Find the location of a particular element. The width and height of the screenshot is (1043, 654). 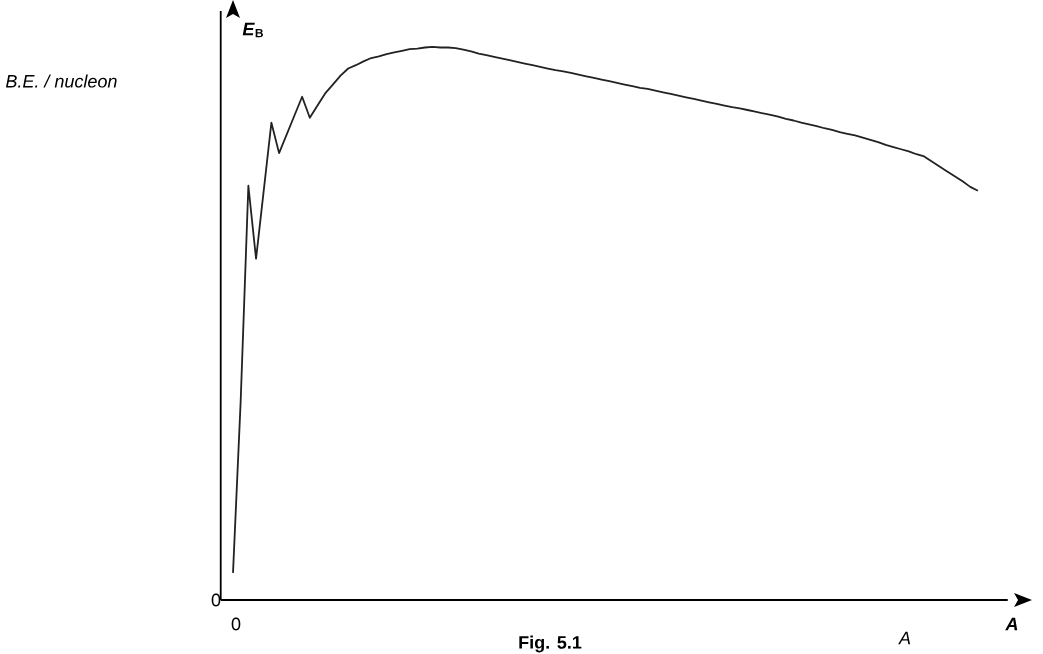

y-axis-title: E$_{B}$ is located at coordinates (252, 30).